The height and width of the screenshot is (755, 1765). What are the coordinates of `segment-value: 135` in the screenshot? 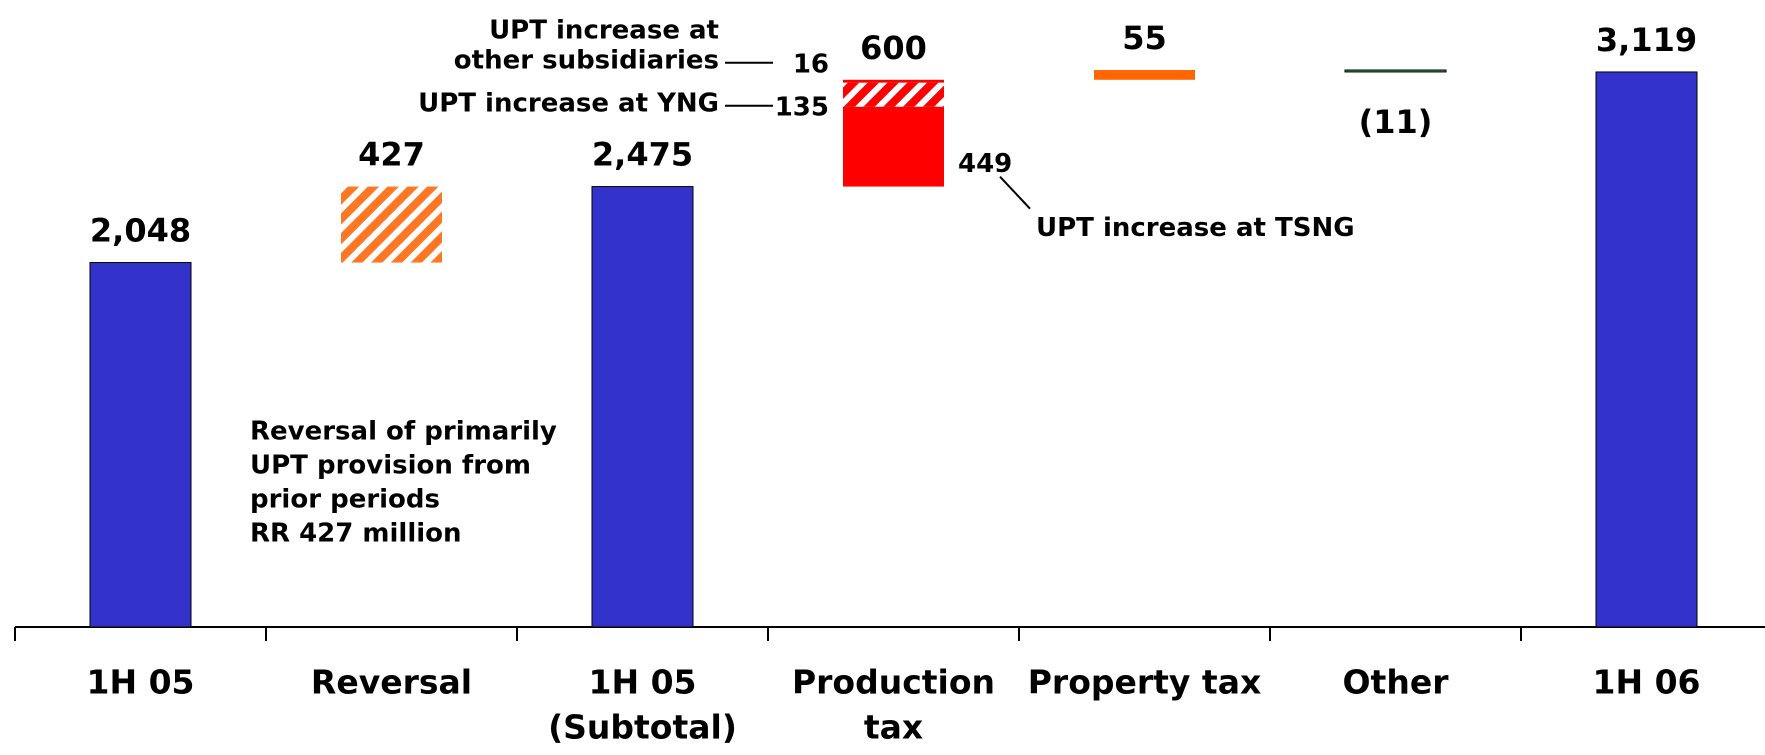 It's located at (802, 107).